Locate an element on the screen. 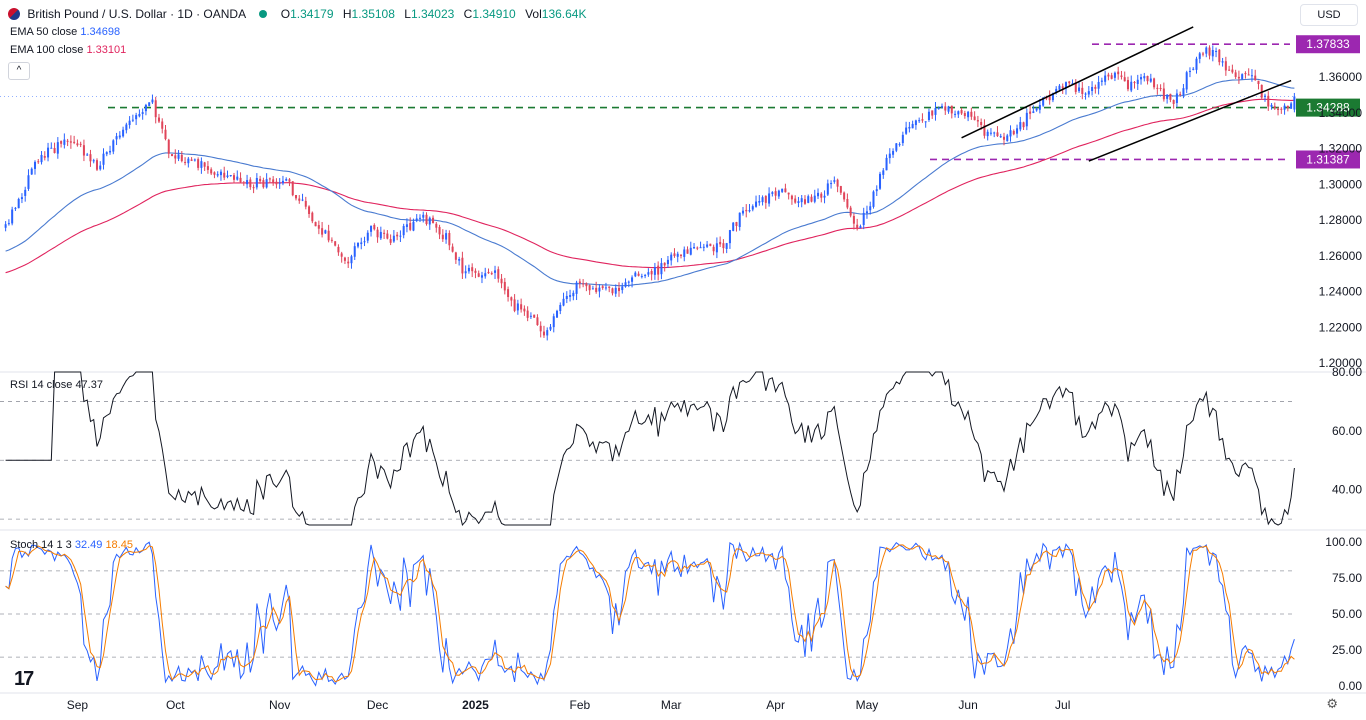 This screenshot has height=720, width=1366. currency-selector: USD is located at coordinates (1329, 15).